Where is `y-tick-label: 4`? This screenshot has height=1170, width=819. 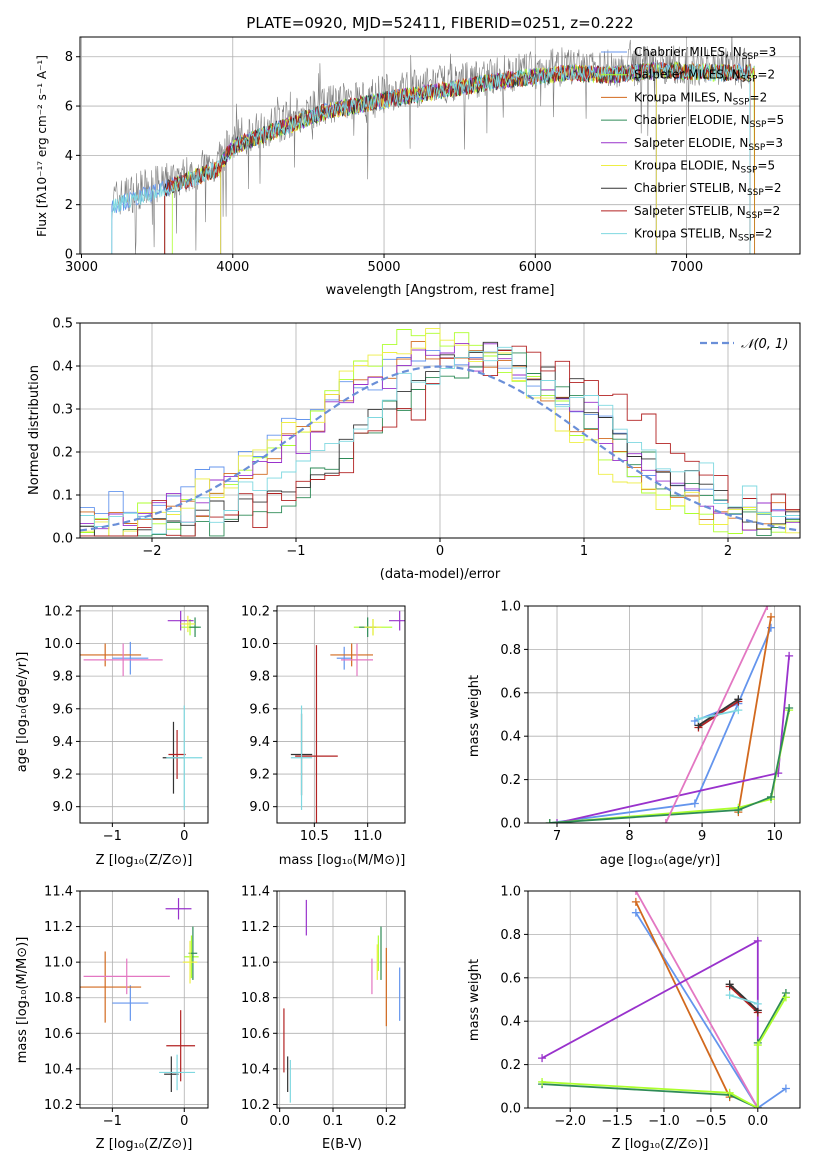 y-tick-label: 4 is located at coordinates (69, 156).